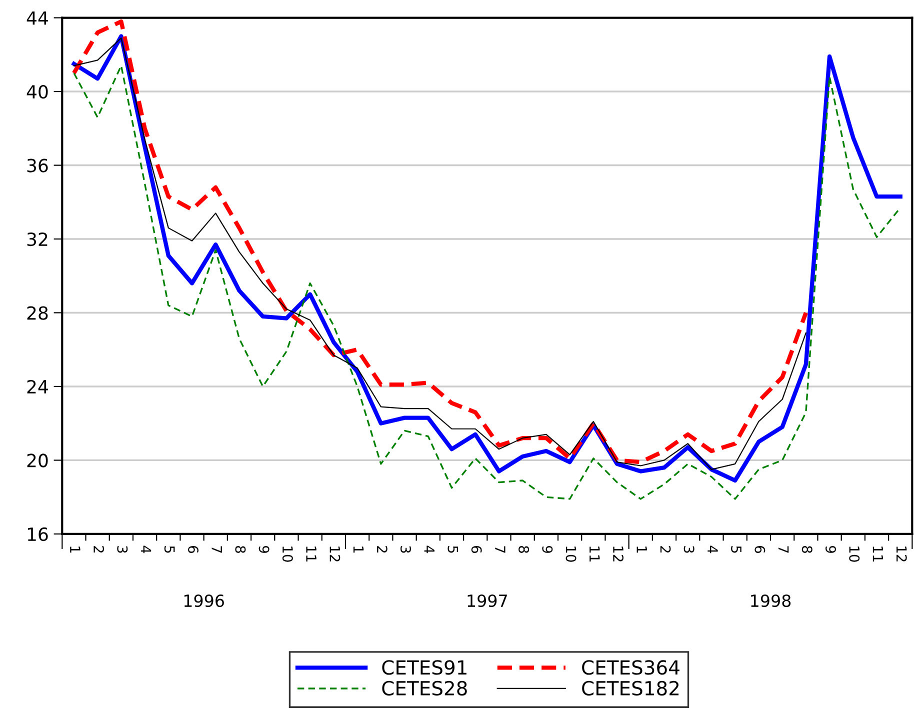  I want to click on y-tick-label: 40, so click(37, 91).